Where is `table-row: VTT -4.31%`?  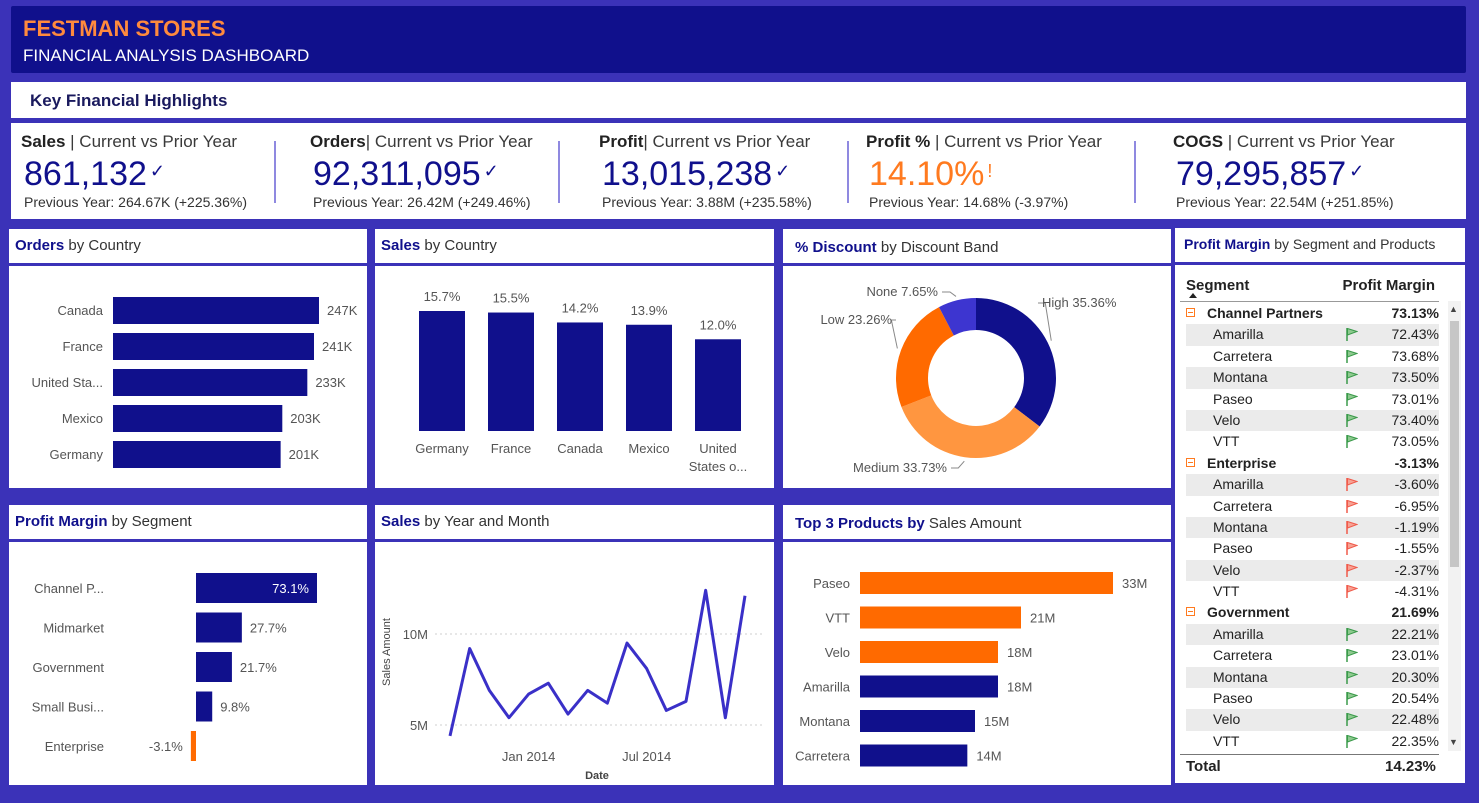 table-row: VTT -4.31% is located at coordinates (1312, 591).